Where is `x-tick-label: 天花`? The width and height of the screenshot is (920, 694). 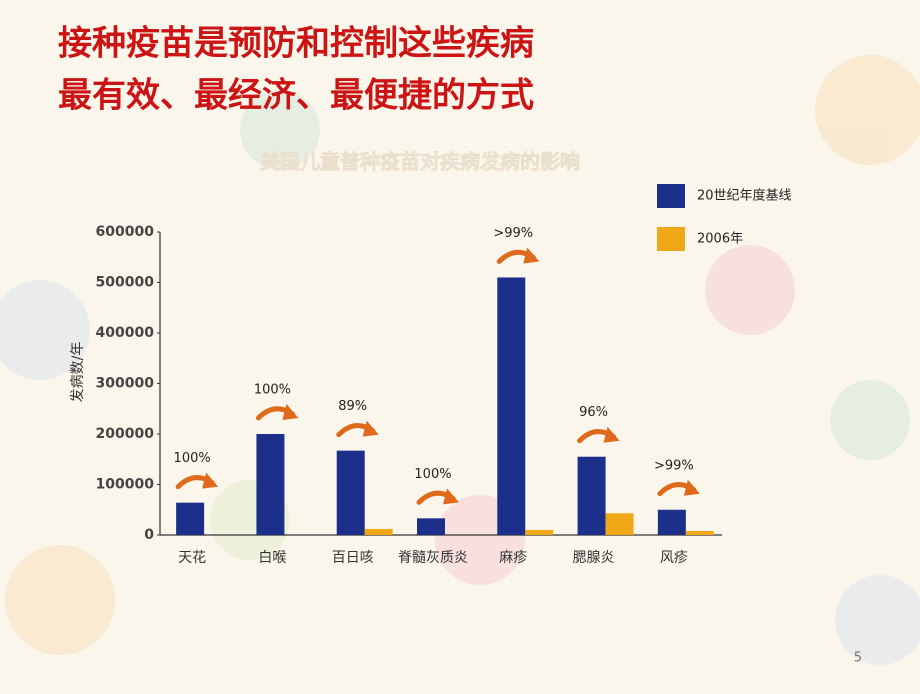 x-tick-label: 天花 is located at coordinates (192, 558).